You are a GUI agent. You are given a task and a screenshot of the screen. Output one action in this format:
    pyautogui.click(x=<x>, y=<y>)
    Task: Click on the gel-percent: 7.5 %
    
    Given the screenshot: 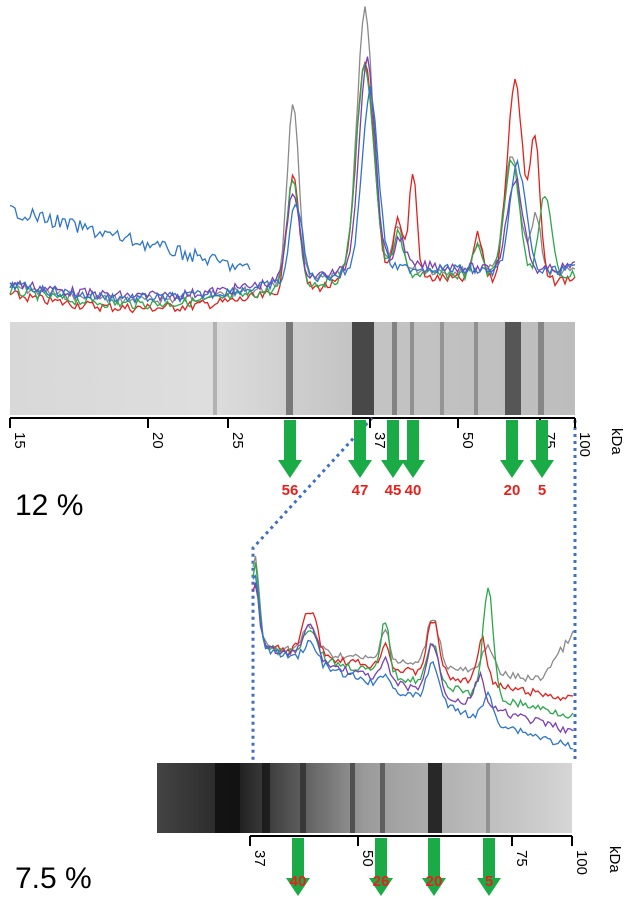 What is the action you would take?
    pyautogui.click(x=53, y=878)
    